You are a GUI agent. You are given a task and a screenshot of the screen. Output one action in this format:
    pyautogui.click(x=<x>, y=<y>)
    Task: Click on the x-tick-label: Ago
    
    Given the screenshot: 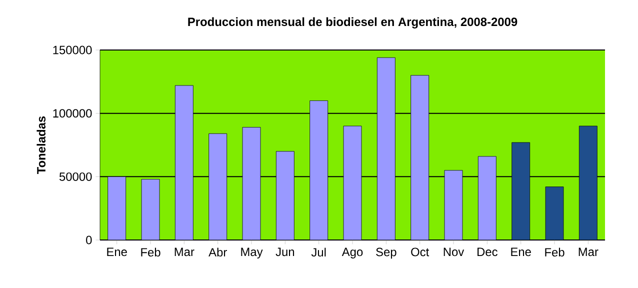 What is the action you would take?
    pyautogui.click(x=352, y=253)
    